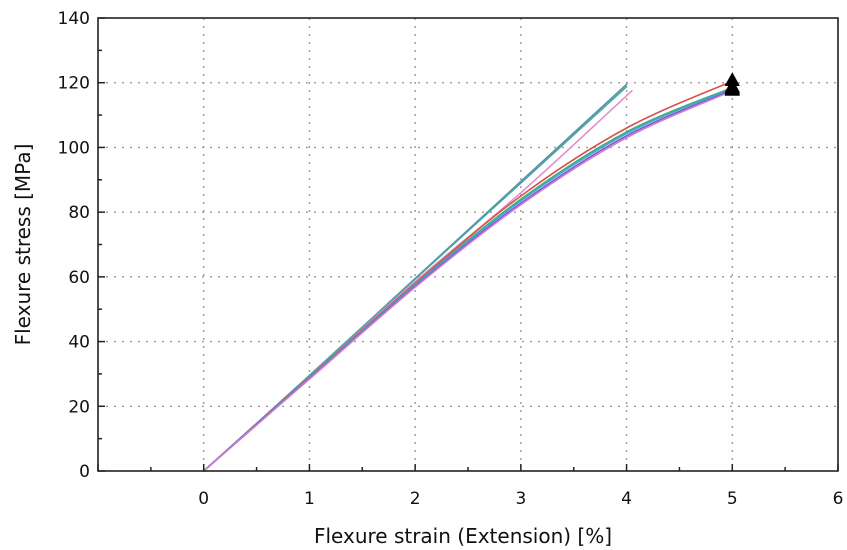 The image size is (847, 550). What do you see at coordinates (79, 278) in the screenshot?
I see `y-tick-label: 60` at bounding box center [79, 278].